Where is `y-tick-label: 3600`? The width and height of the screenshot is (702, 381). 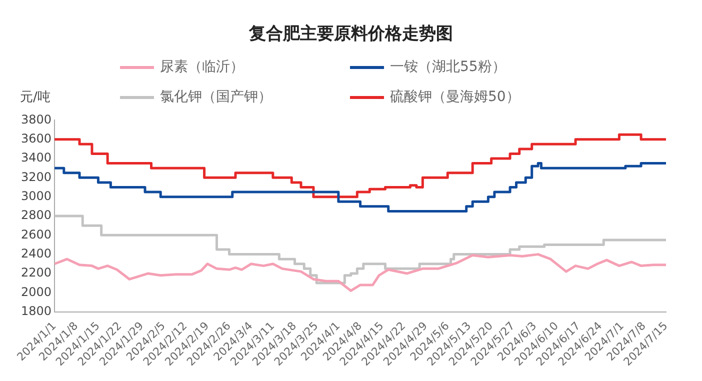
y-tick-label: 3600 is located at coordinates (36, 138).